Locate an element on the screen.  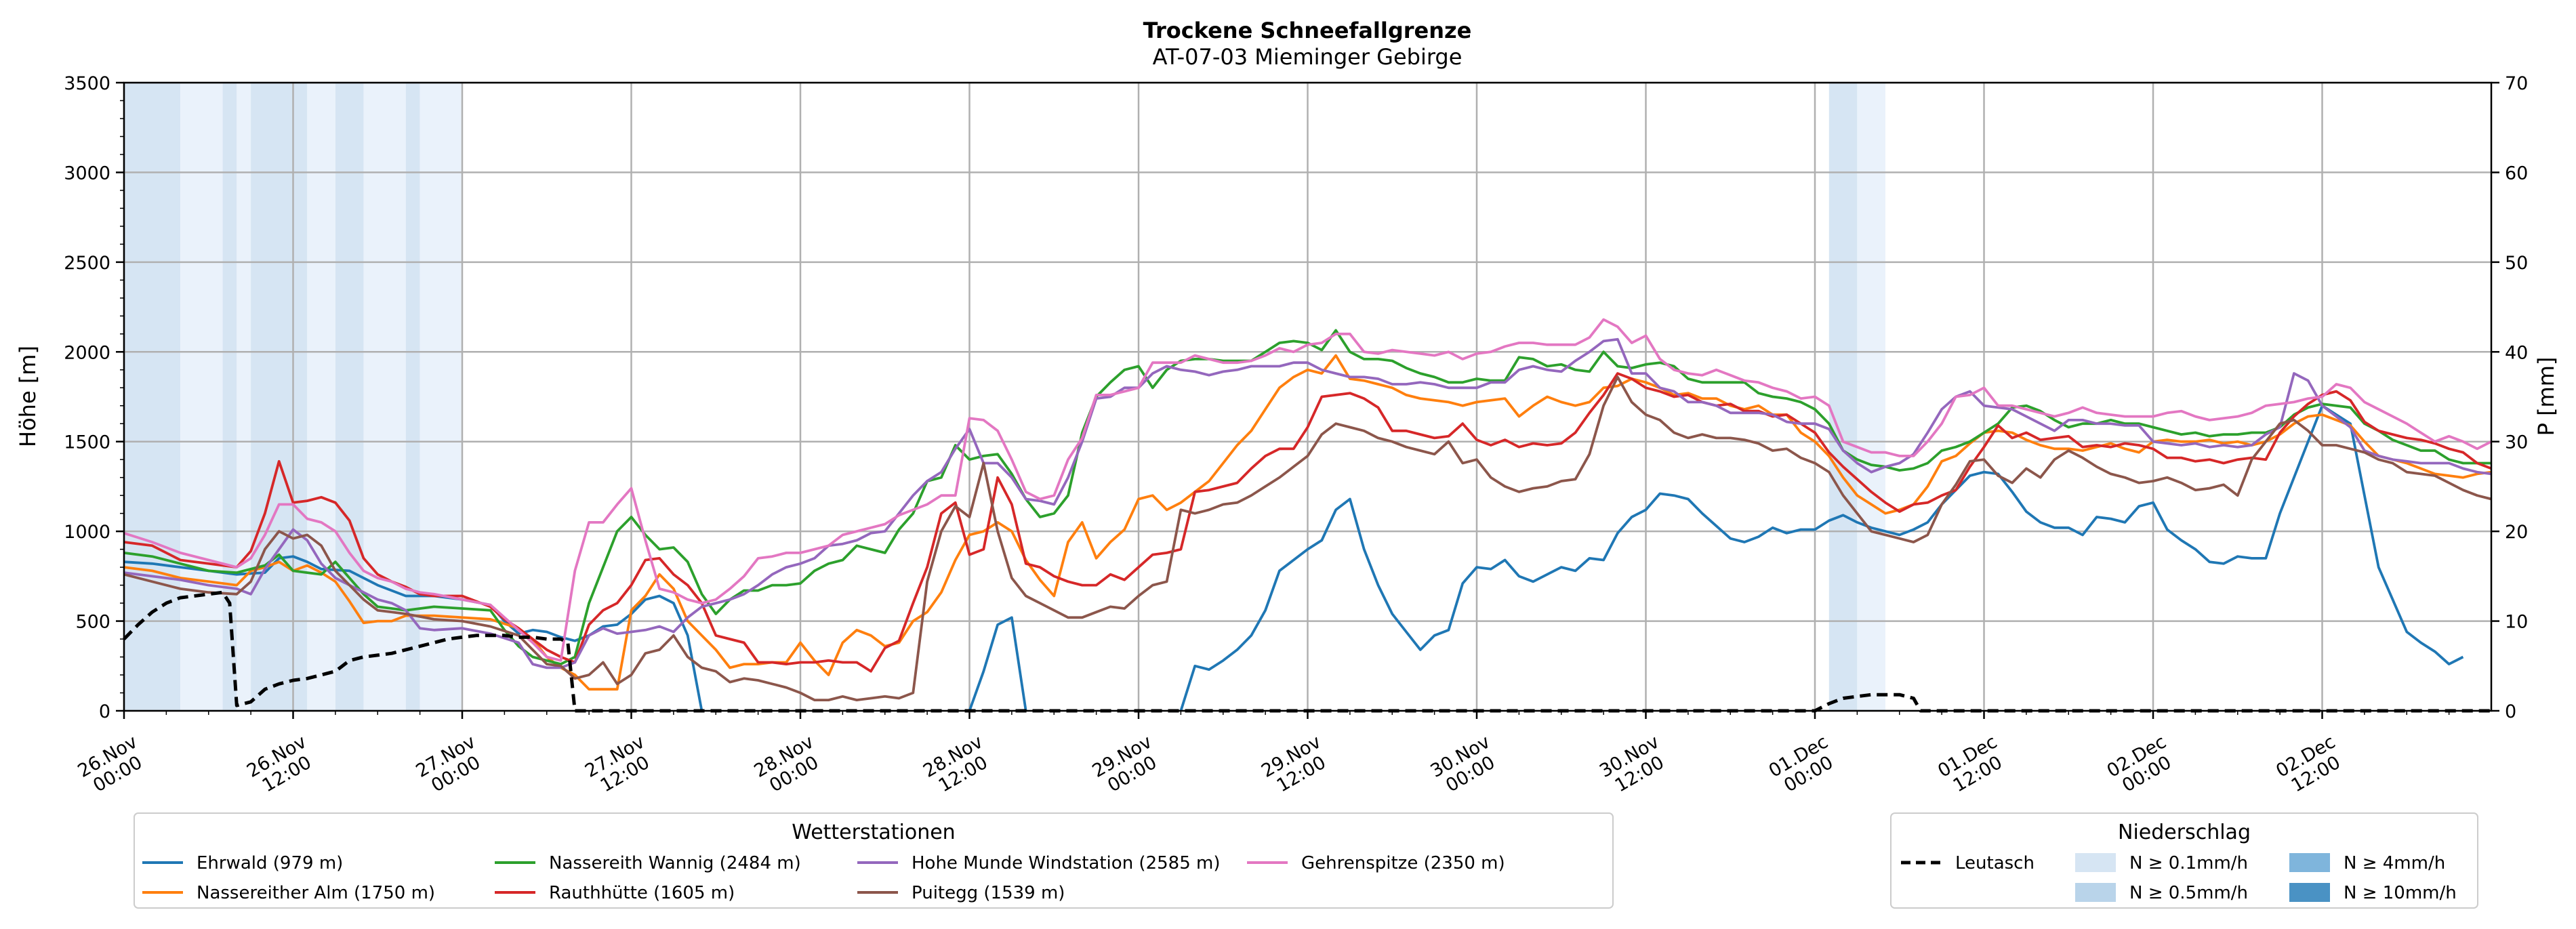
y2-tick-label-0: 0 is located at coordinates (2510, 711).